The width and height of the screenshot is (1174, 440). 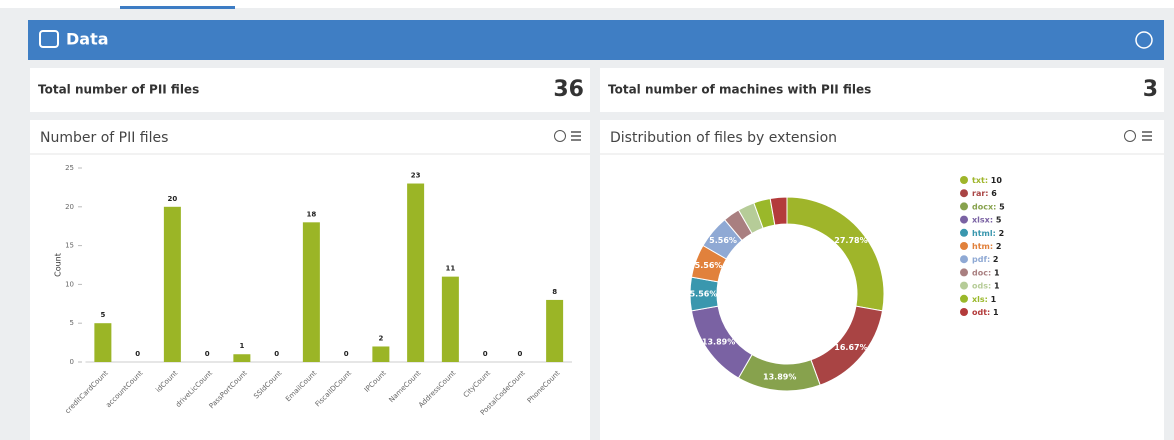 I want to click on legend-entry: pdf: 2, so click(x=985, y=259).